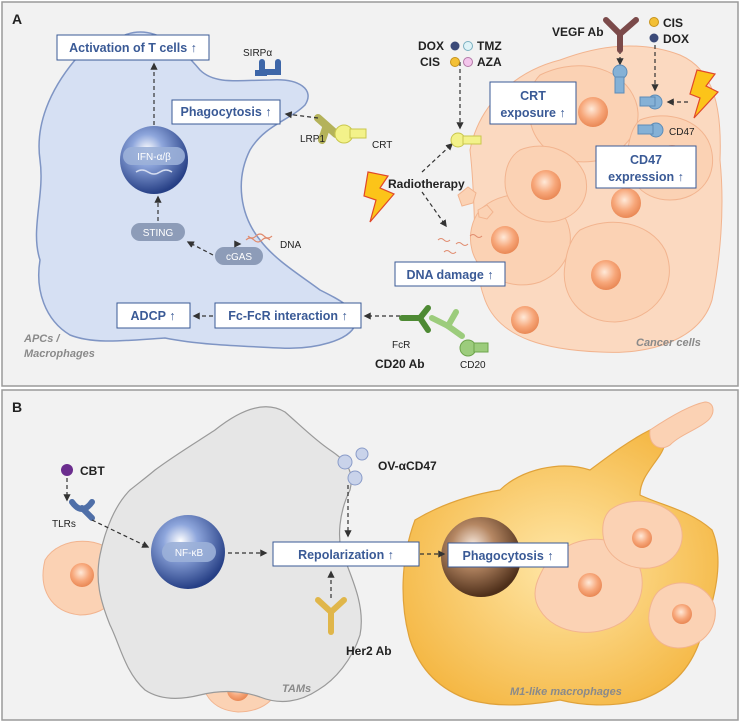  Describe the element at coordinates (481, 347) in the screenshot. I see `cd20-stem` at that location.